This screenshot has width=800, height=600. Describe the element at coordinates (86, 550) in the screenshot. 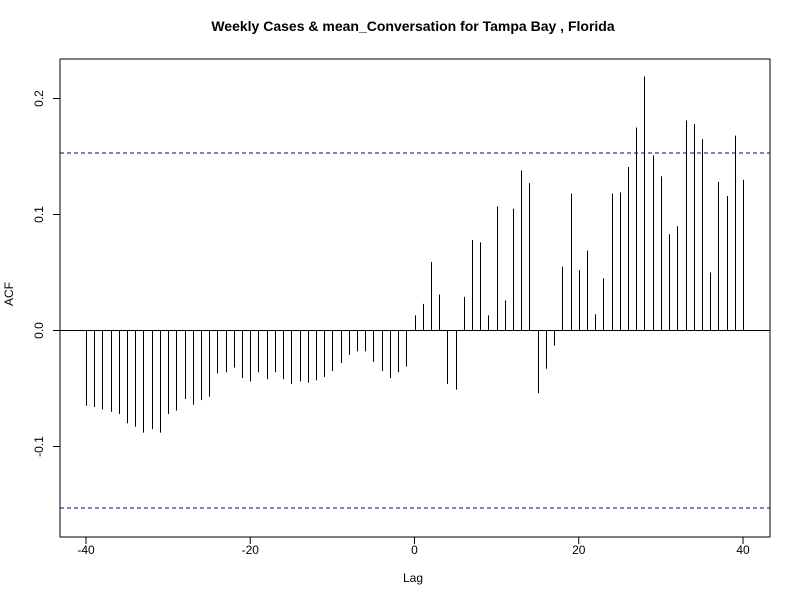

I see `x-tick-label: -40` at that location.